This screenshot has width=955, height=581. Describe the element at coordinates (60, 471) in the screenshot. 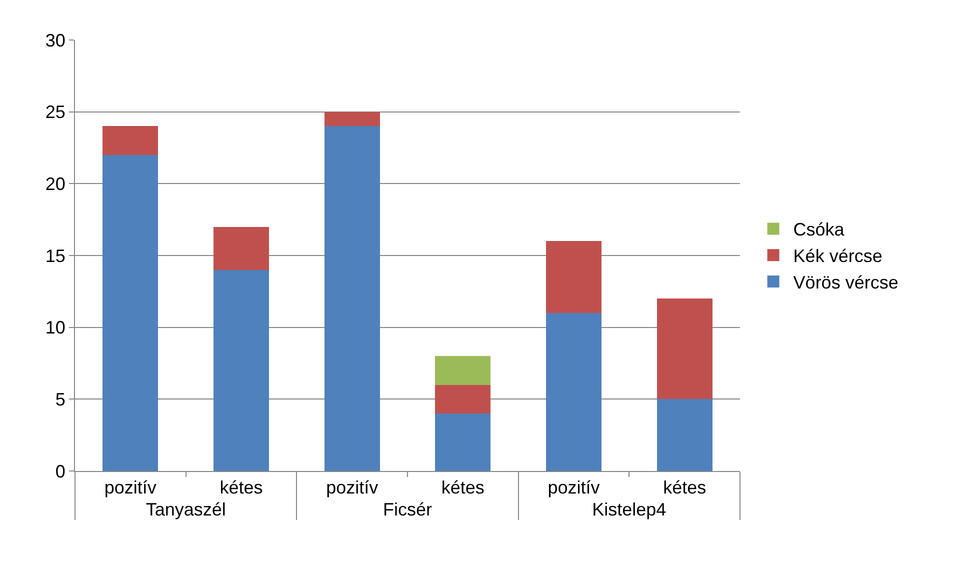

I see `y-tick-label: 0` at that location.